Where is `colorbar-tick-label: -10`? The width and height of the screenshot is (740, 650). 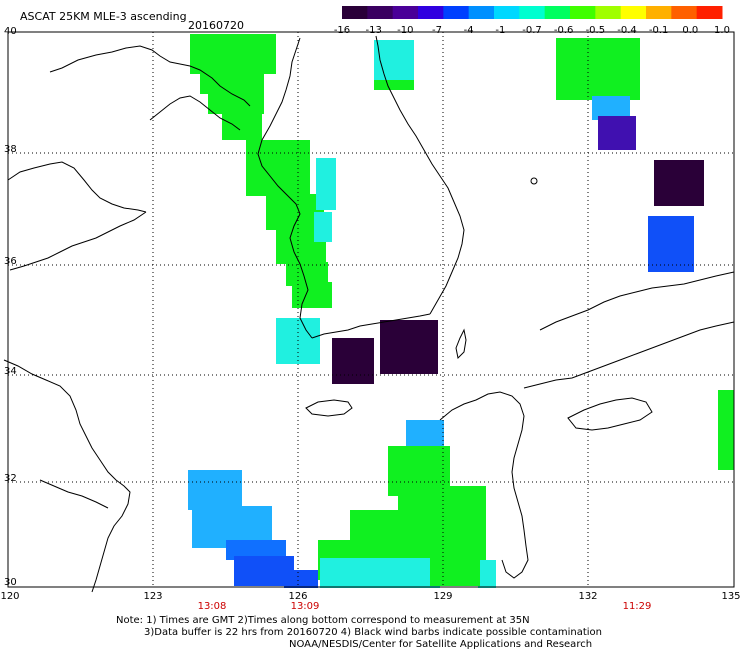
colorbar-tick-label: -10 is located at coordinates (405, 30).